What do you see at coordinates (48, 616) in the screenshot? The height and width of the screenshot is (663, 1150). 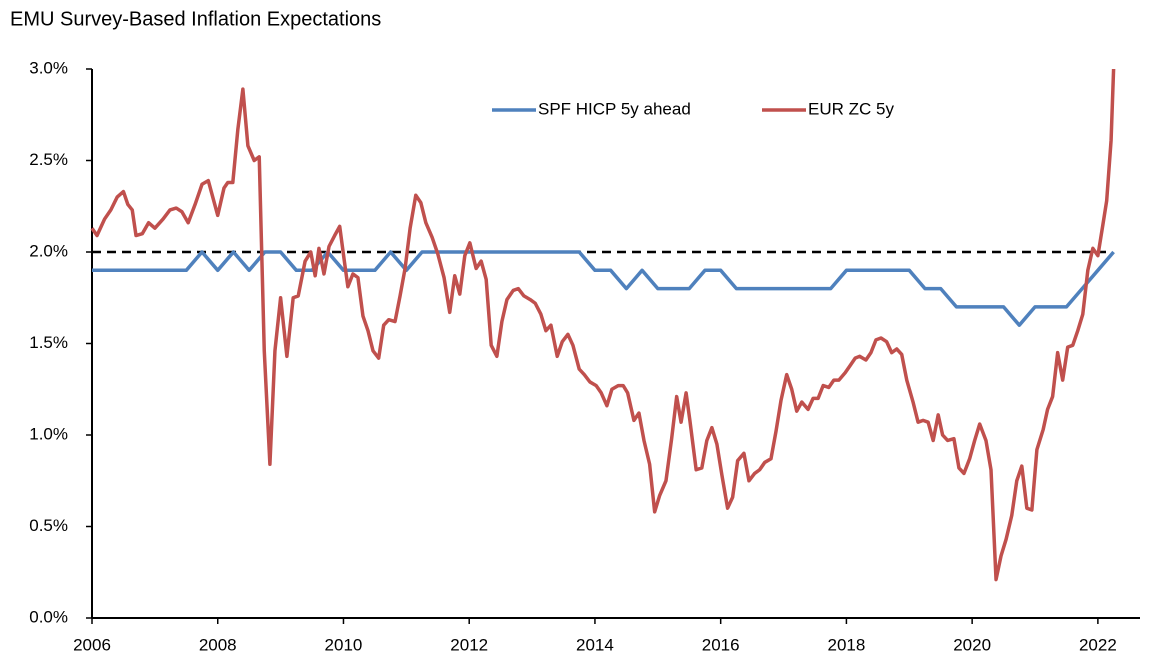 I see `y-tick-label: 0.0%` at bounding box center [48, 616].